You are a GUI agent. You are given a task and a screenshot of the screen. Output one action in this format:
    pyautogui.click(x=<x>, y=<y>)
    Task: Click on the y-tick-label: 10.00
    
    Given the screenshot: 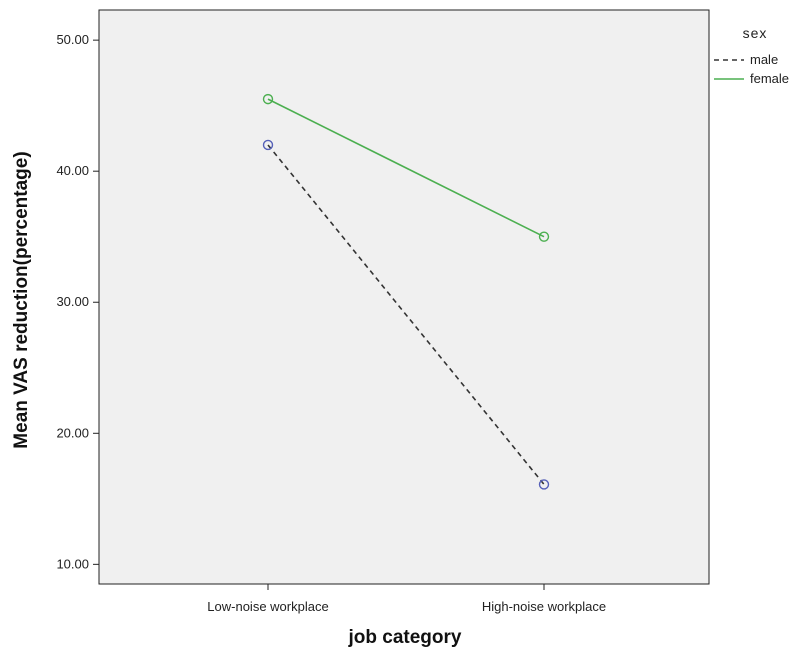 What is the action you would take?
    pyautogui.click(x=72, y=563)
    